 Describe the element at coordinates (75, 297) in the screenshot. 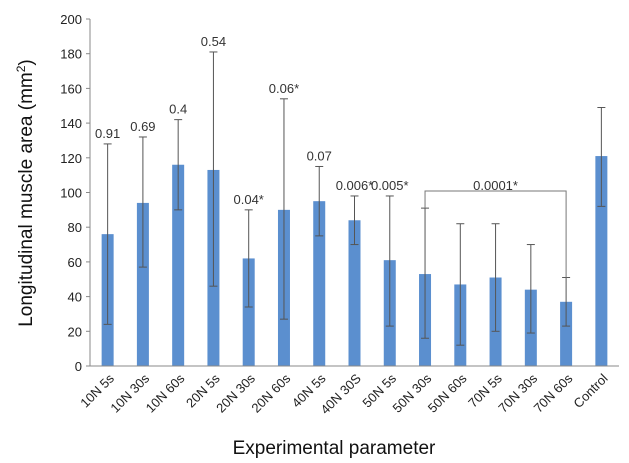

I see `y-tick-label: 40` at that location.